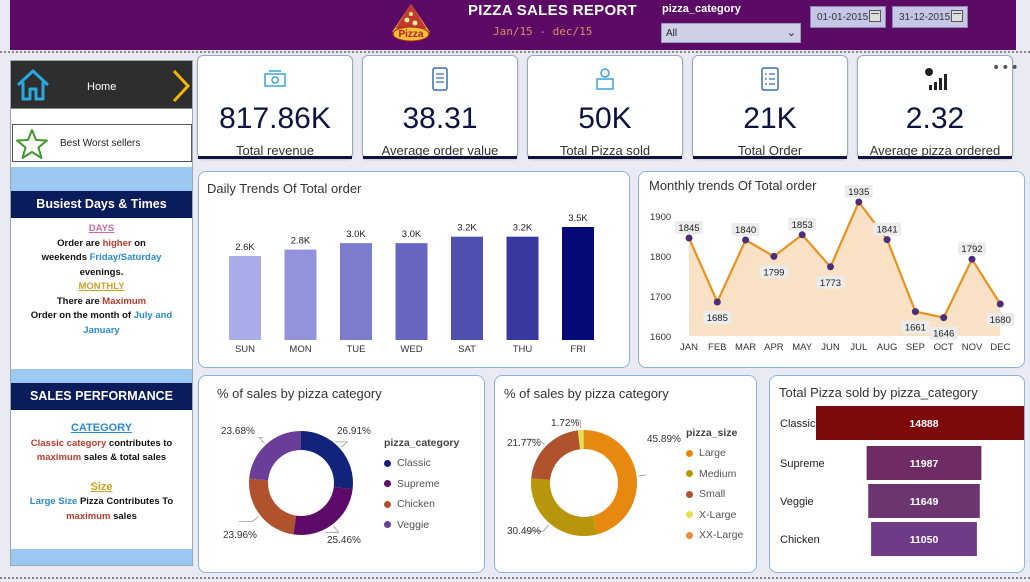  Describe the element at coordinates (80, 243) in the screenshot. I see `insight-text: Order are` at that location.